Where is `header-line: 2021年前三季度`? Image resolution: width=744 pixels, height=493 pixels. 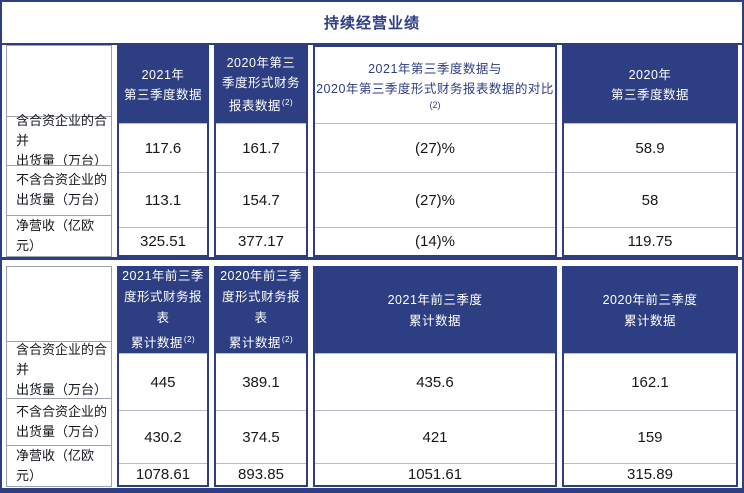 header-line: 2021年前三季度 is located at coordinates (435, 299).